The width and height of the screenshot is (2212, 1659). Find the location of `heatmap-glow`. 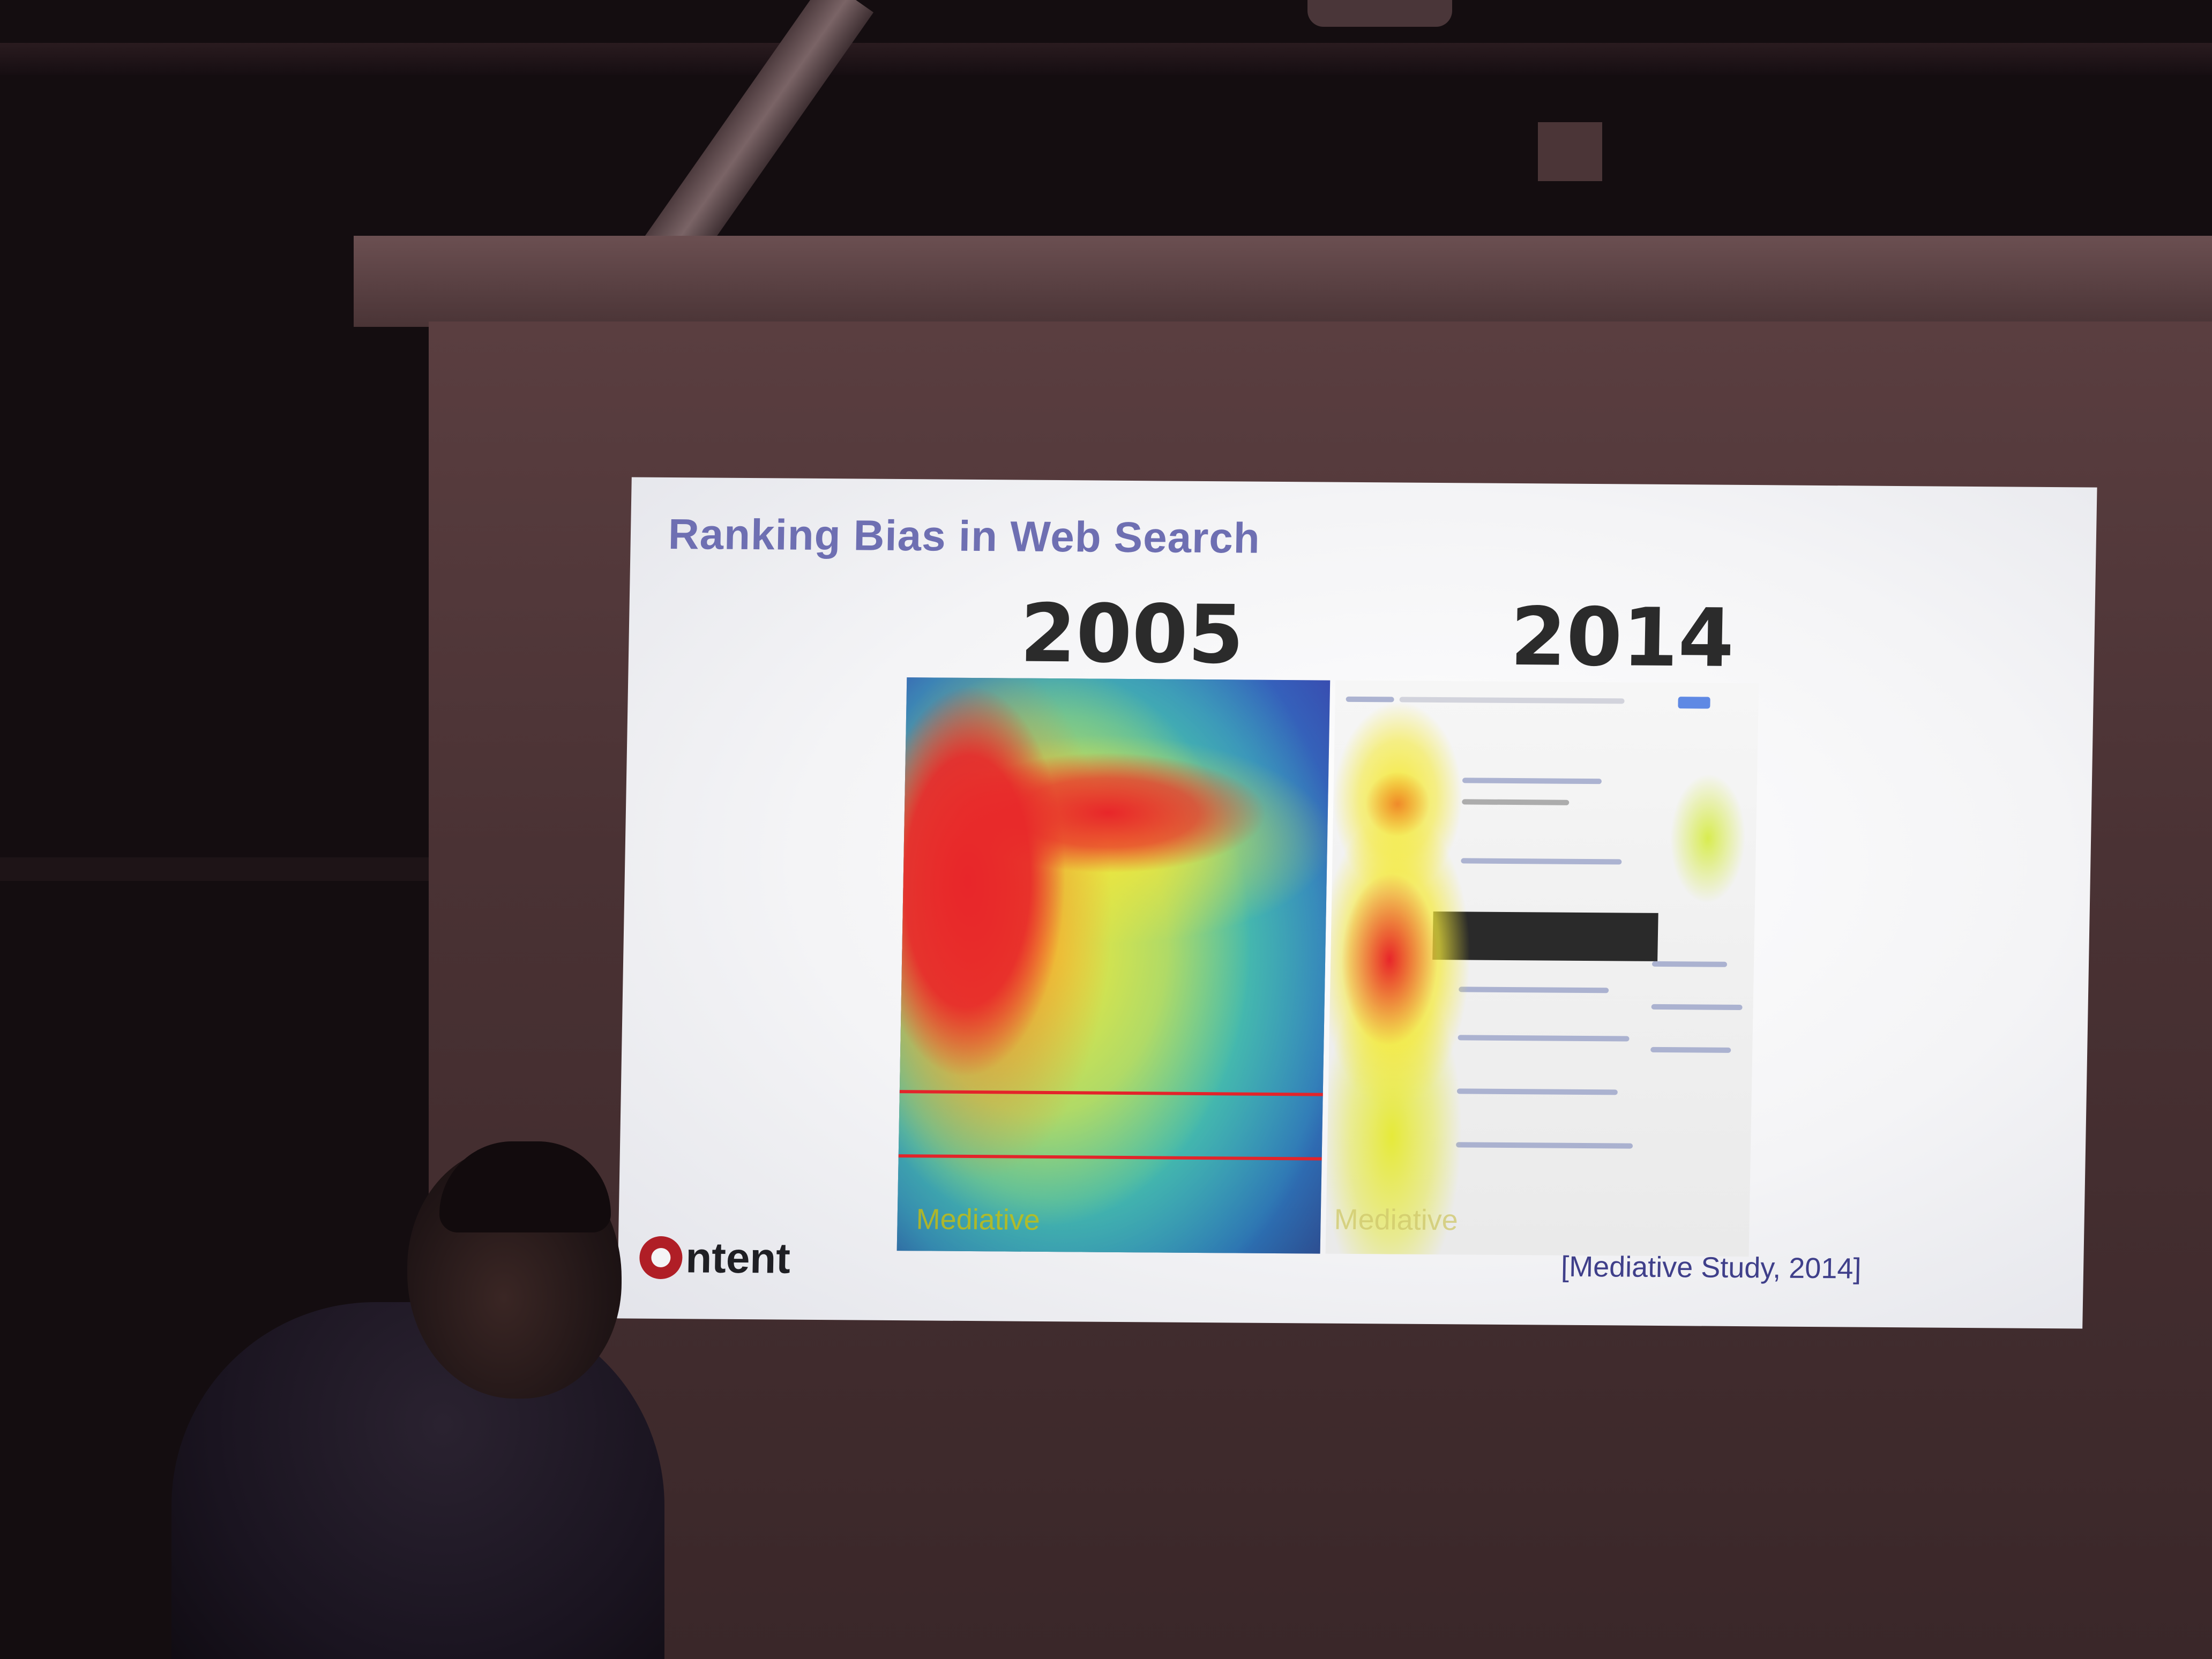

heatmap-glow is located at coordinates (1542, 968).